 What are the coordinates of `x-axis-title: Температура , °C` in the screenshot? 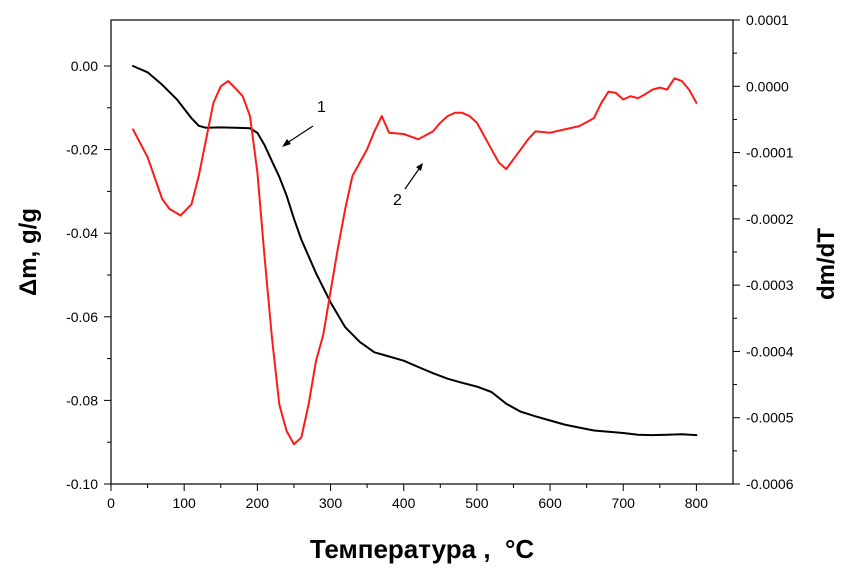 It's located at (422, 549).